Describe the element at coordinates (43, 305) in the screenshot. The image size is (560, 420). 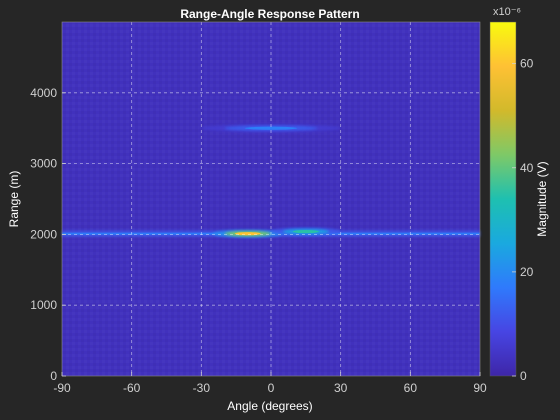
I see `y-tick-label: 1000` at that location.